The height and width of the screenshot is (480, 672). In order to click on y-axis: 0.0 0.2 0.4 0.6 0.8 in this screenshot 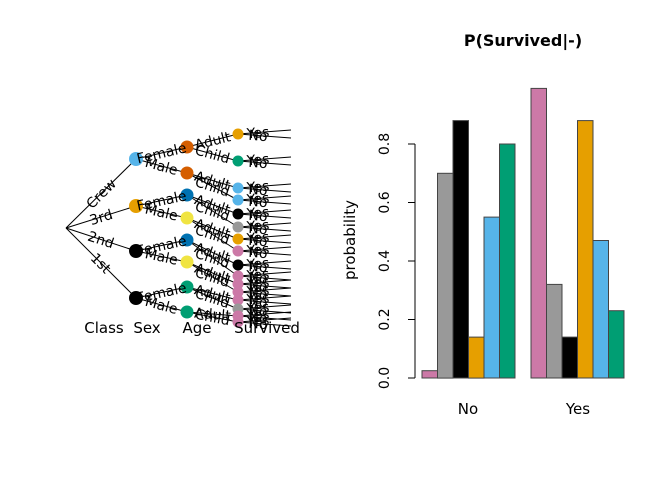, I will do `click(396, 261)`.